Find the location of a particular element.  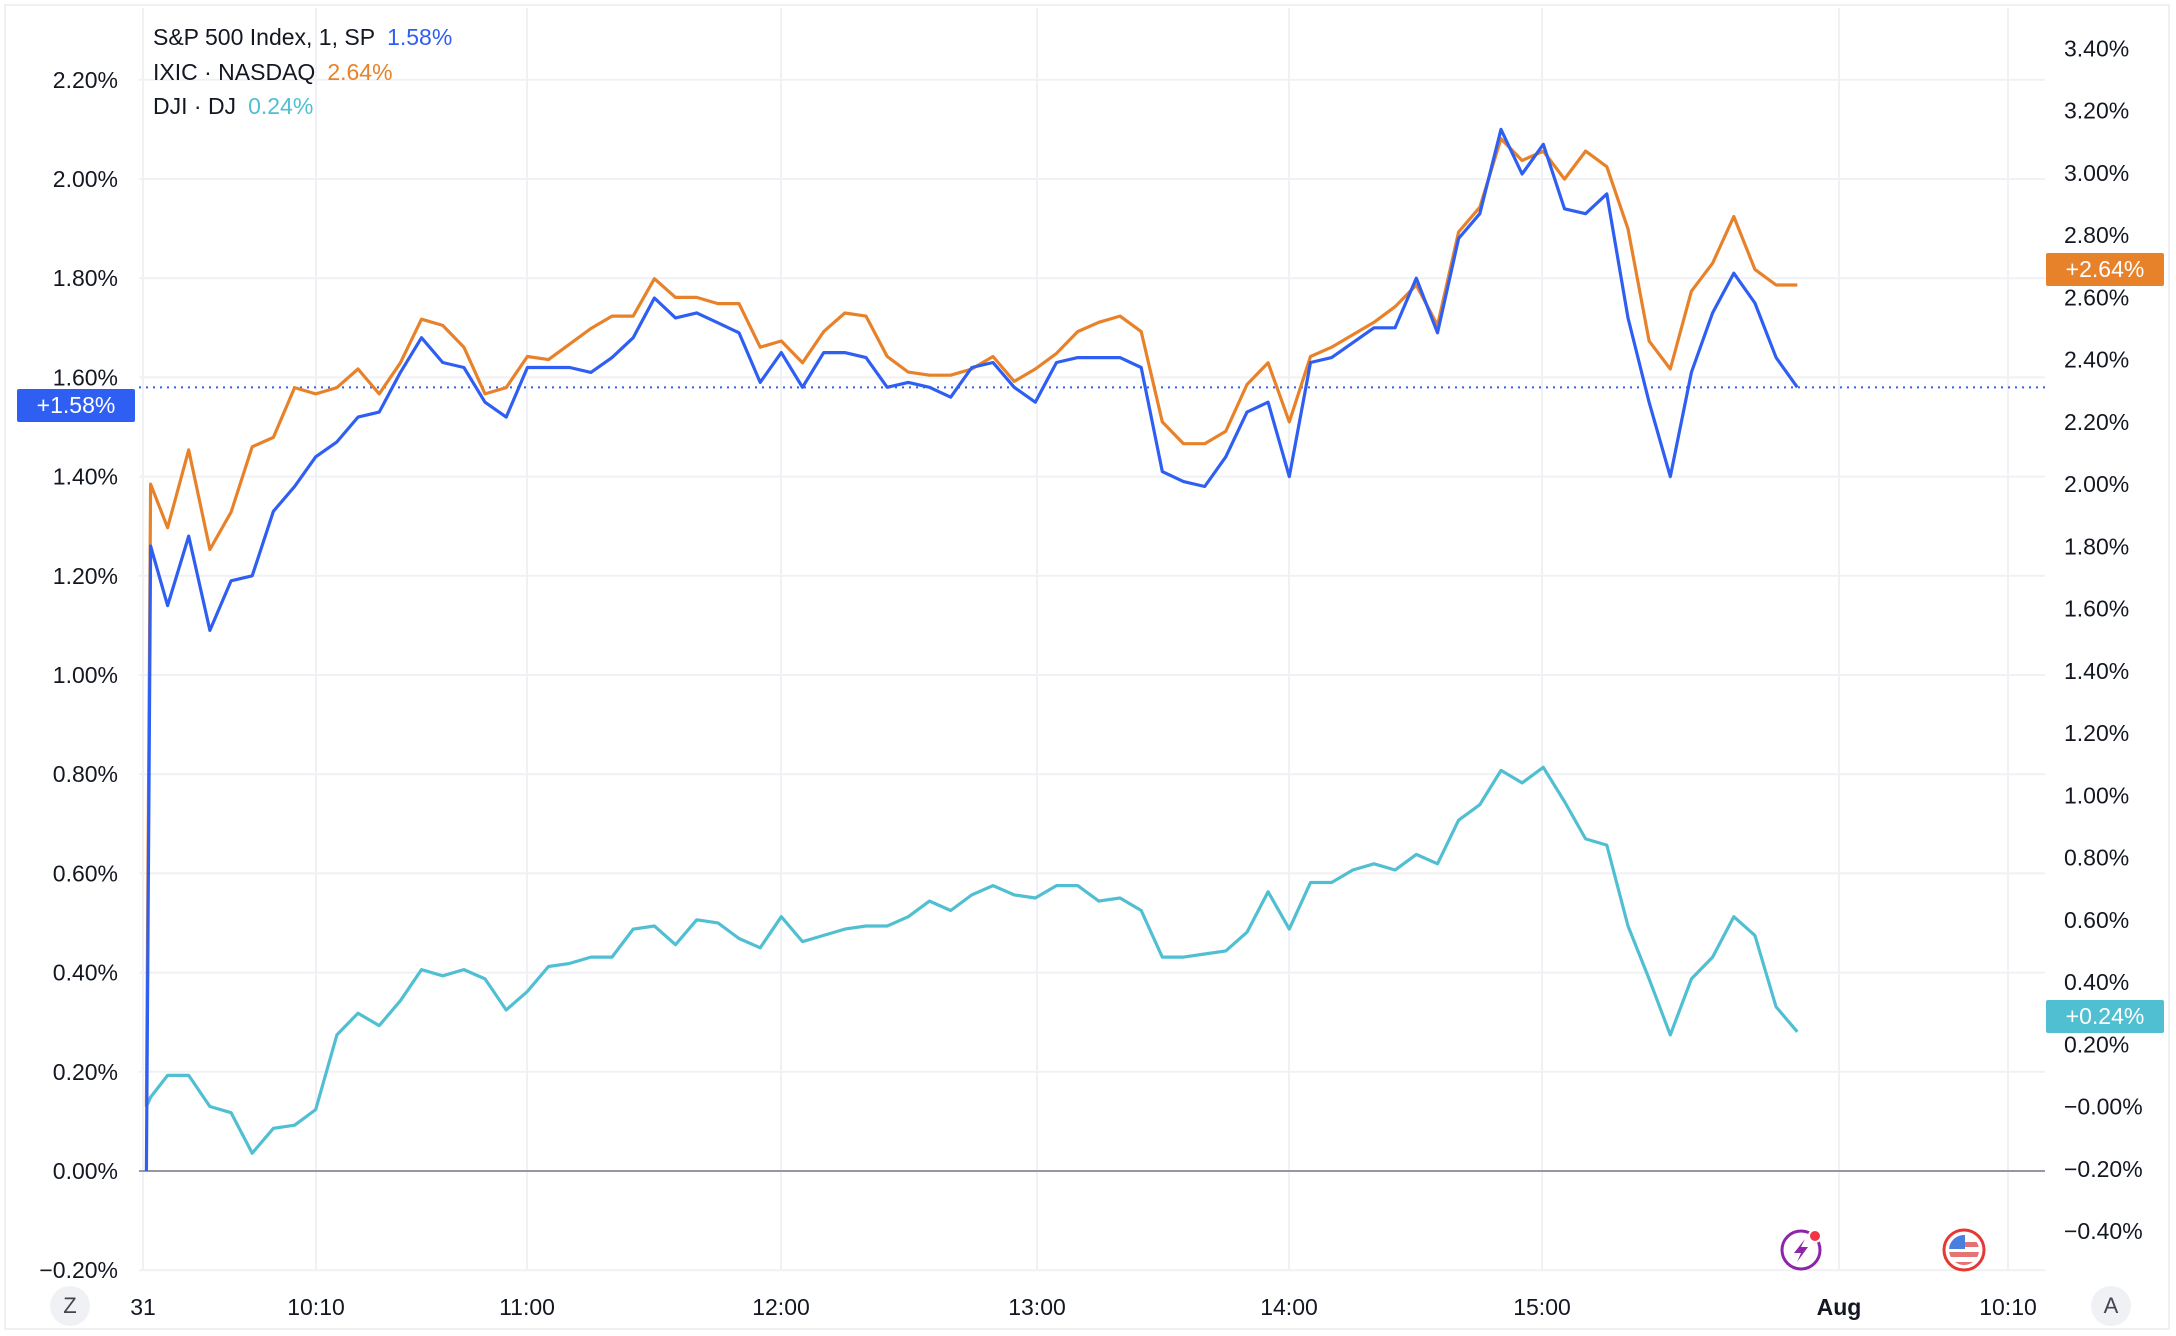

left-tick-label: 2.20% is located at coordinates (85, 80).